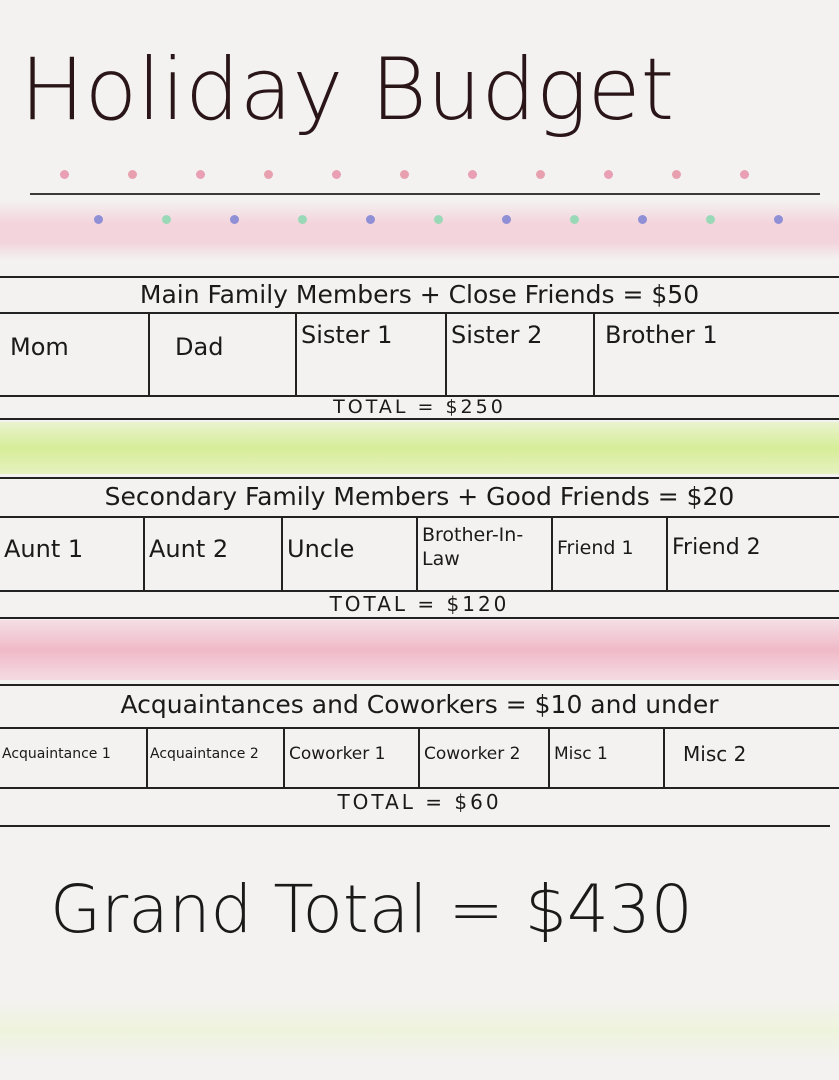 Image resolution: width=839 pixels, height=1080 pixels. What do you see at coordinates (371, 909) in the screenshot?
I see `grand-total: Grand Total = $430` at bounding box center [371, 909].